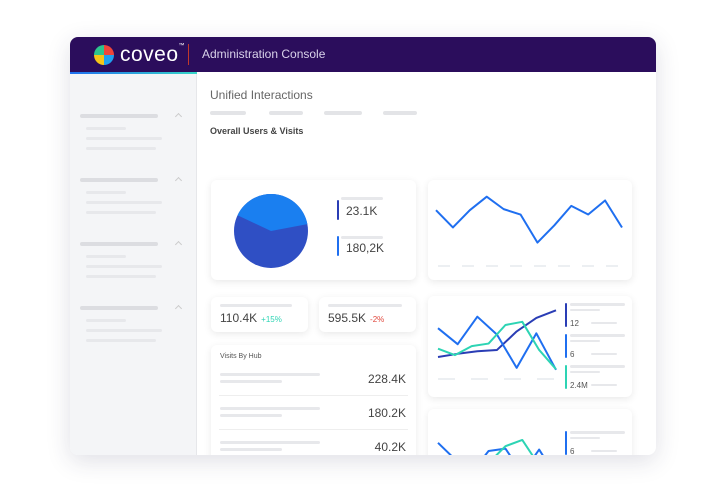 This screenshot has height=493, width=725. I want to click on pie-slice-users, so click(272, 212).